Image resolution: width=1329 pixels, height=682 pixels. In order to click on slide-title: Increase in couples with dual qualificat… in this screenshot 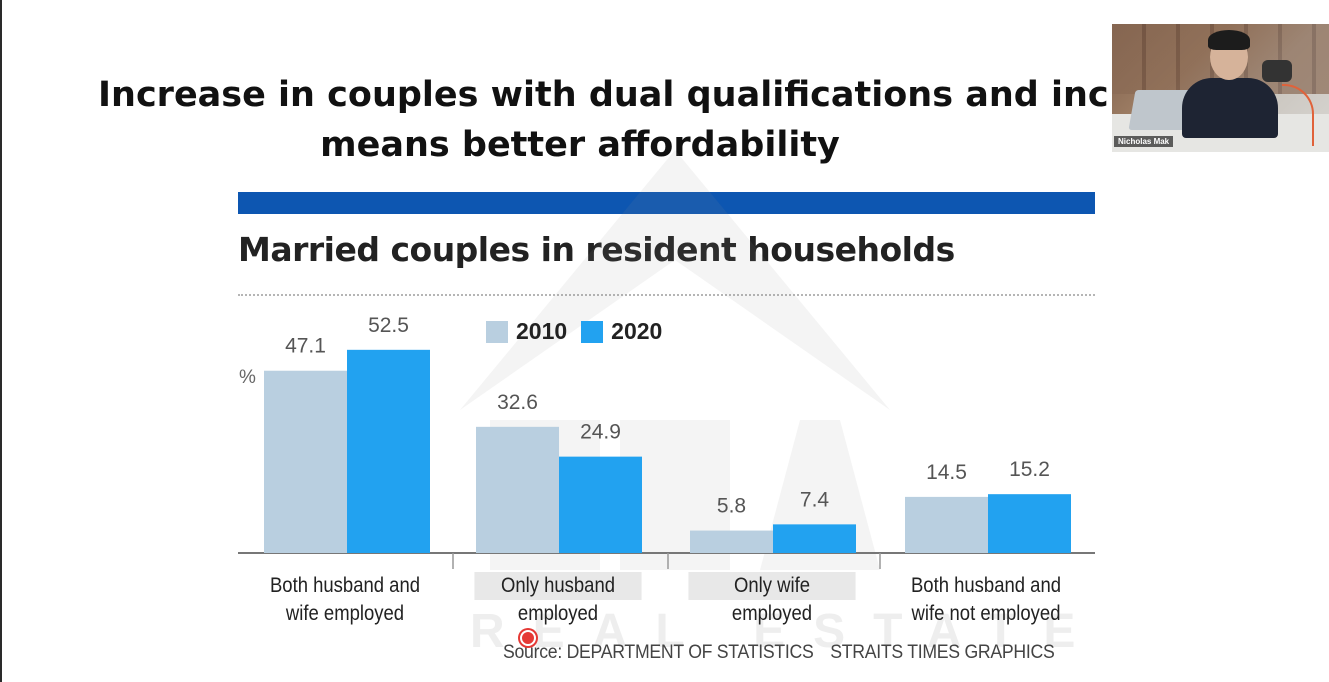, I will do `click(584, 120)`.